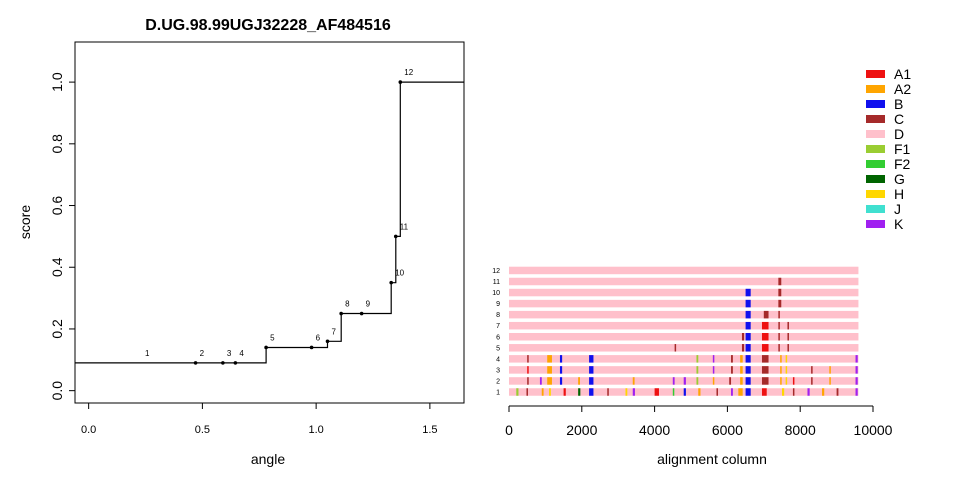 This screenshot has width=960, height=485. I want to click on x-tick-label: 1.5, so click(429, 430).